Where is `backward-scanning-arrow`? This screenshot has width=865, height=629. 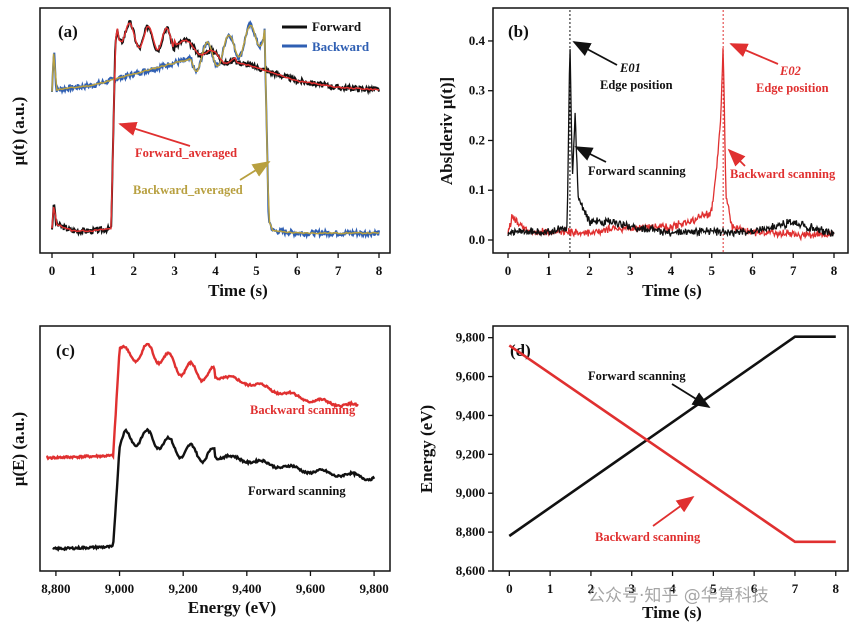
backward-scanning-arrow is located at coordinates (736, 157).